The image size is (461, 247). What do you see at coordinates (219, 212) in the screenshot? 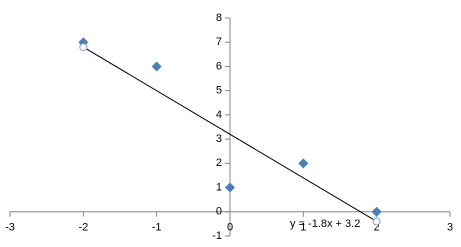
I see `y-tick-label: 0` at bounding box center [219, 212].